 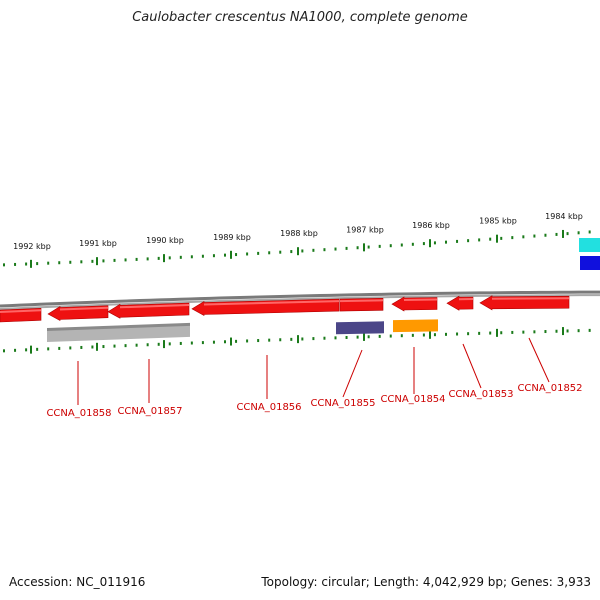 I want to click on scale-label: 1987 kbp, so click(x=365, y=229).